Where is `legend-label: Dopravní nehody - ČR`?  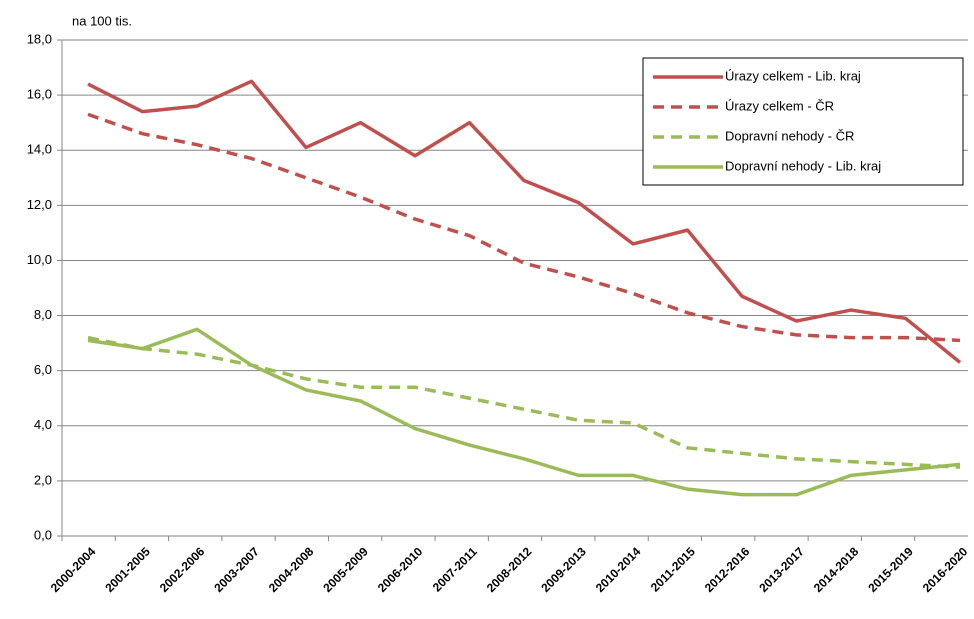 legend-label: Dopravní nehody - ČR is located at coordinates (789, 135).